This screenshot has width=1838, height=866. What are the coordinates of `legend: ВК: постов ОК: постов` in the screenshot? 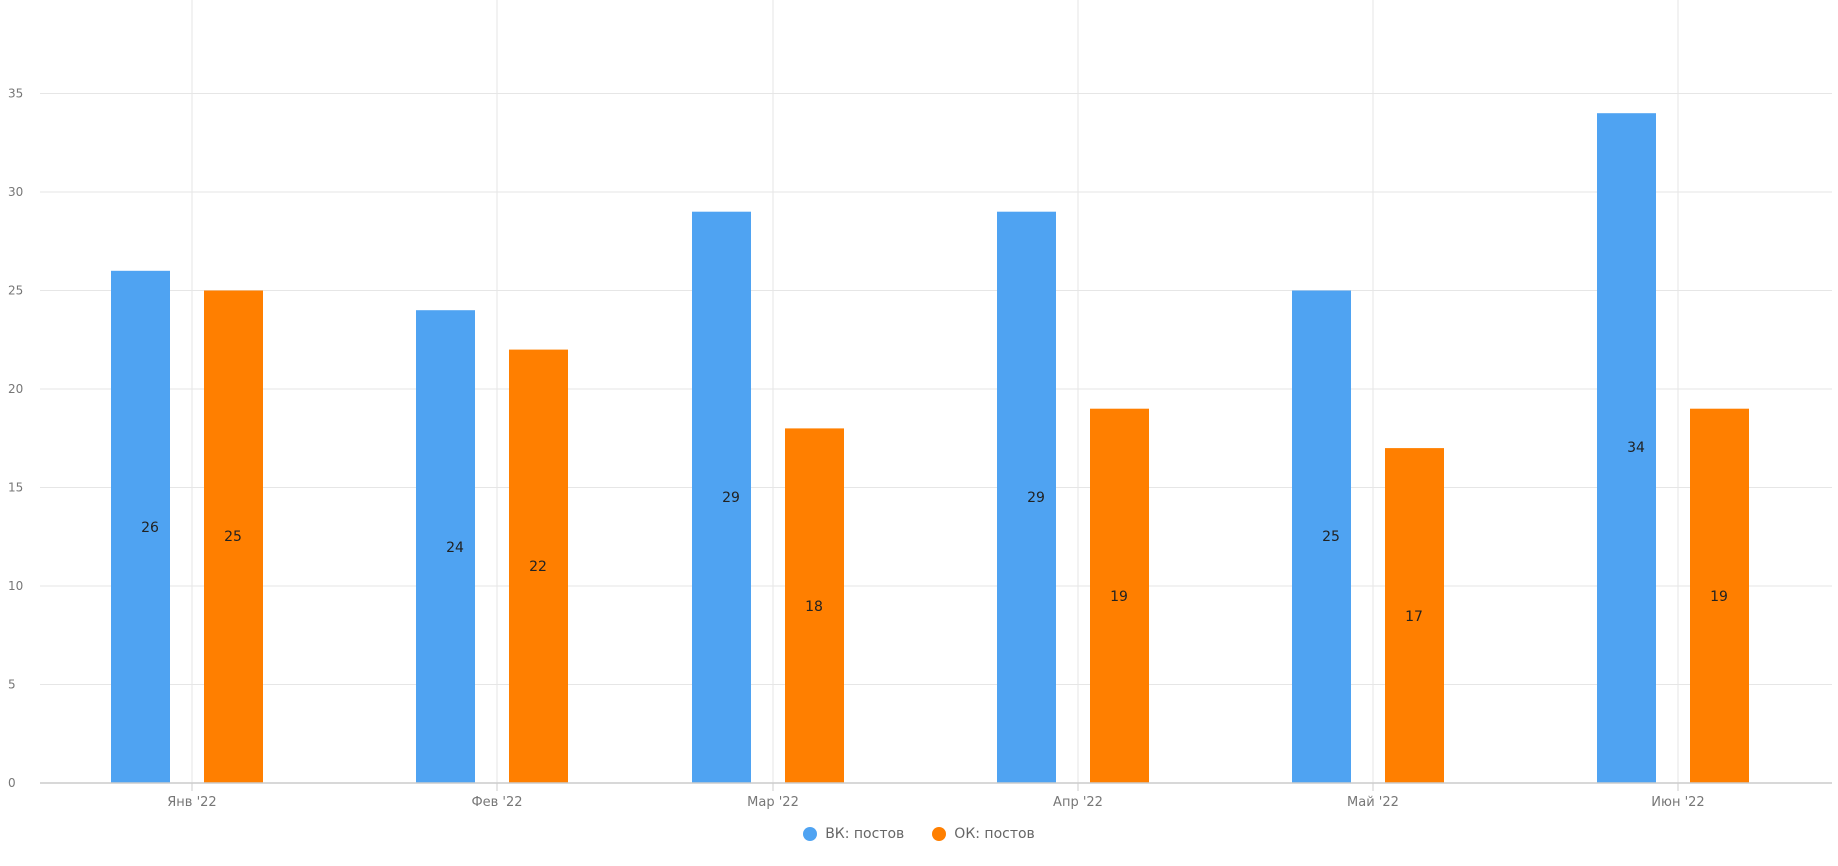 It's located at (919, 834).